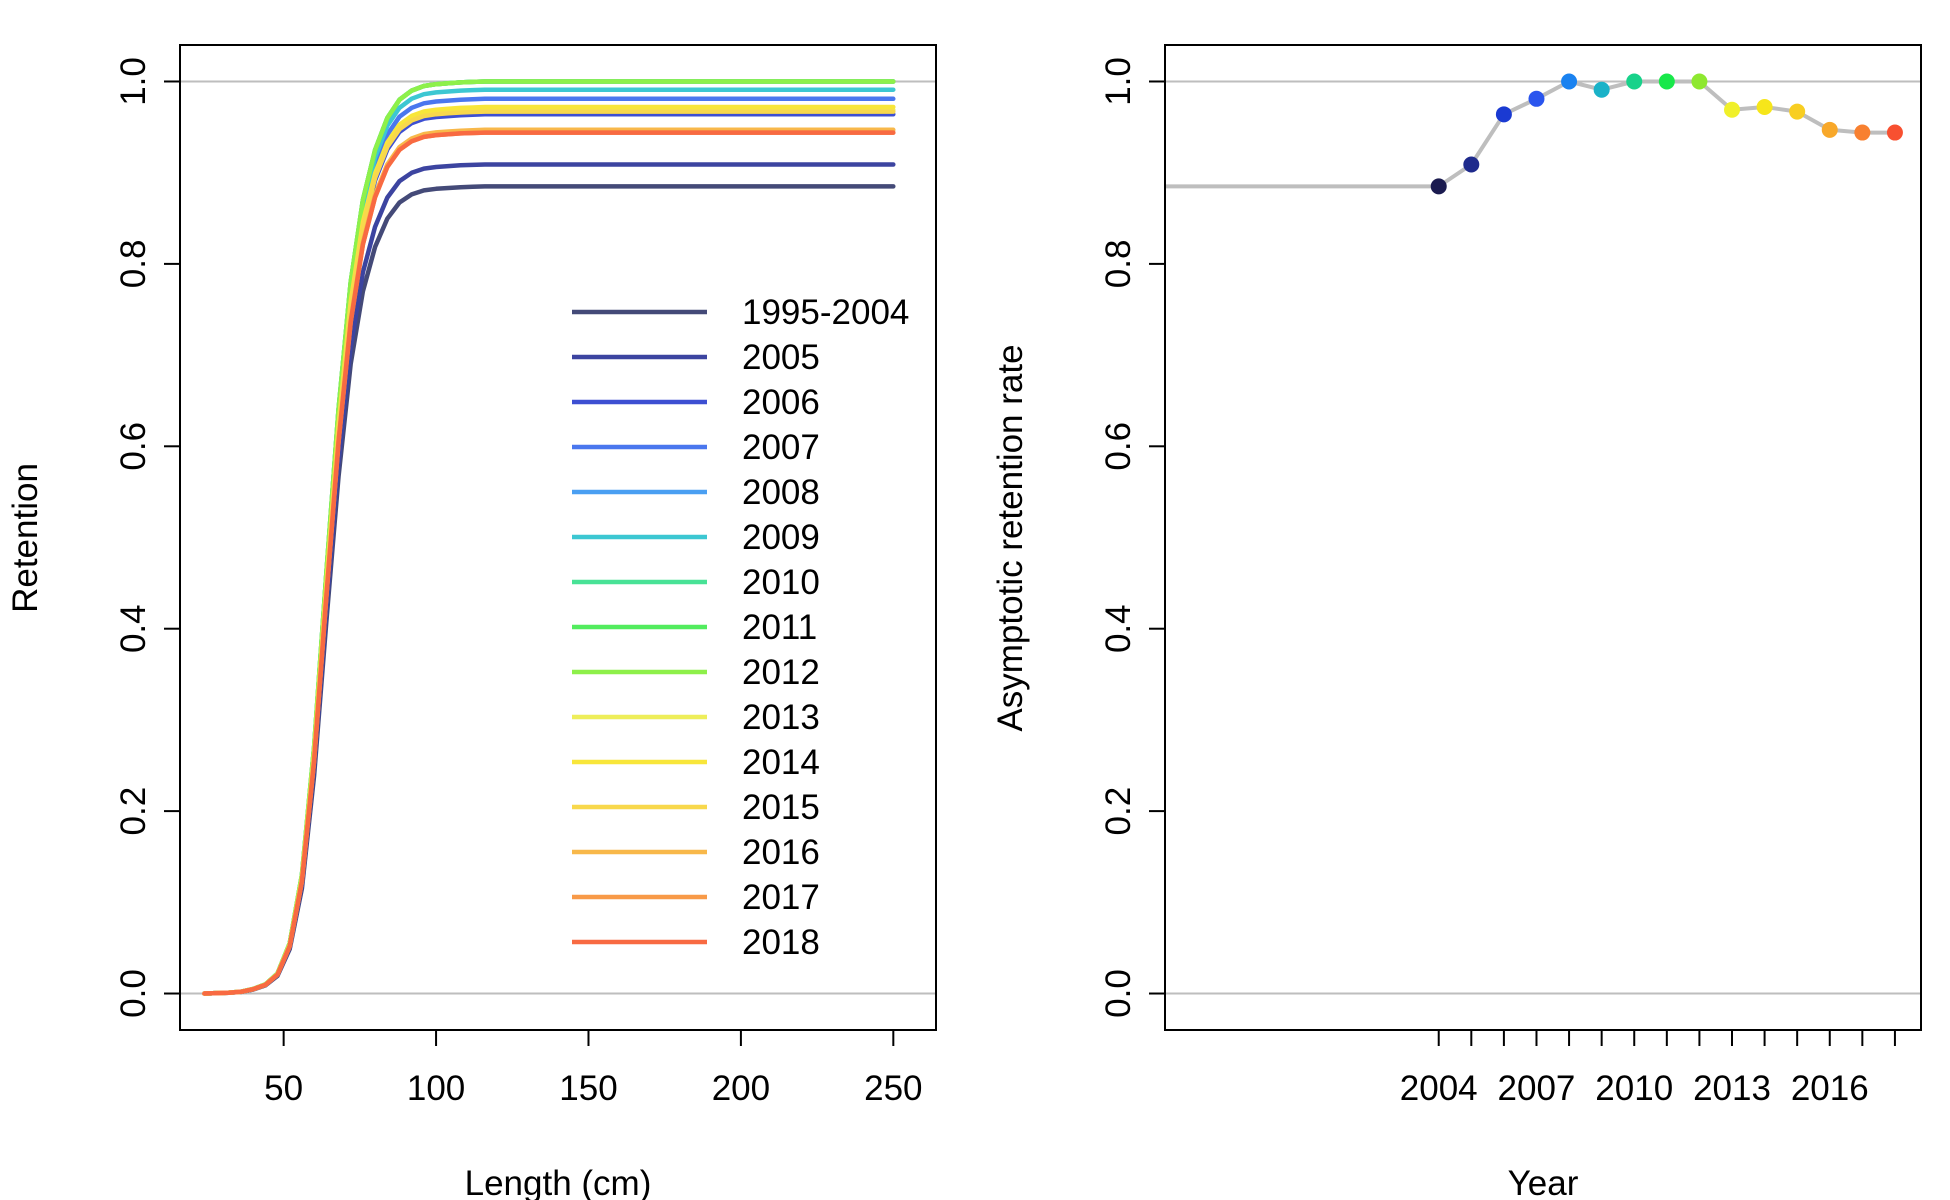 The width and height of the screenshot is (1950, 1200). I want to click on legend-label: 2017, so click(781, 897).